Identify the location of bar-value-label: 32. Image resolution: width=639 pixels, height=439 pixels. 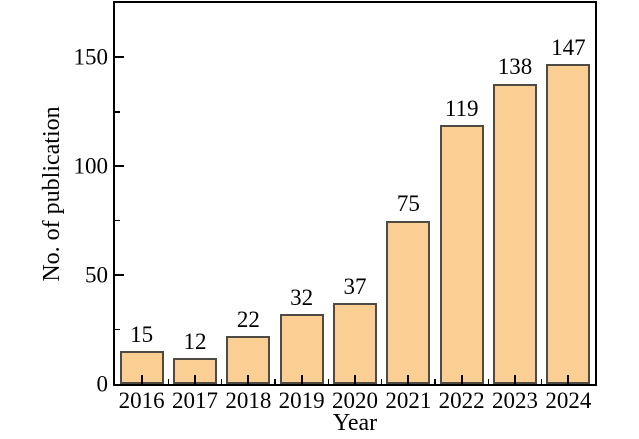
(302, 298).